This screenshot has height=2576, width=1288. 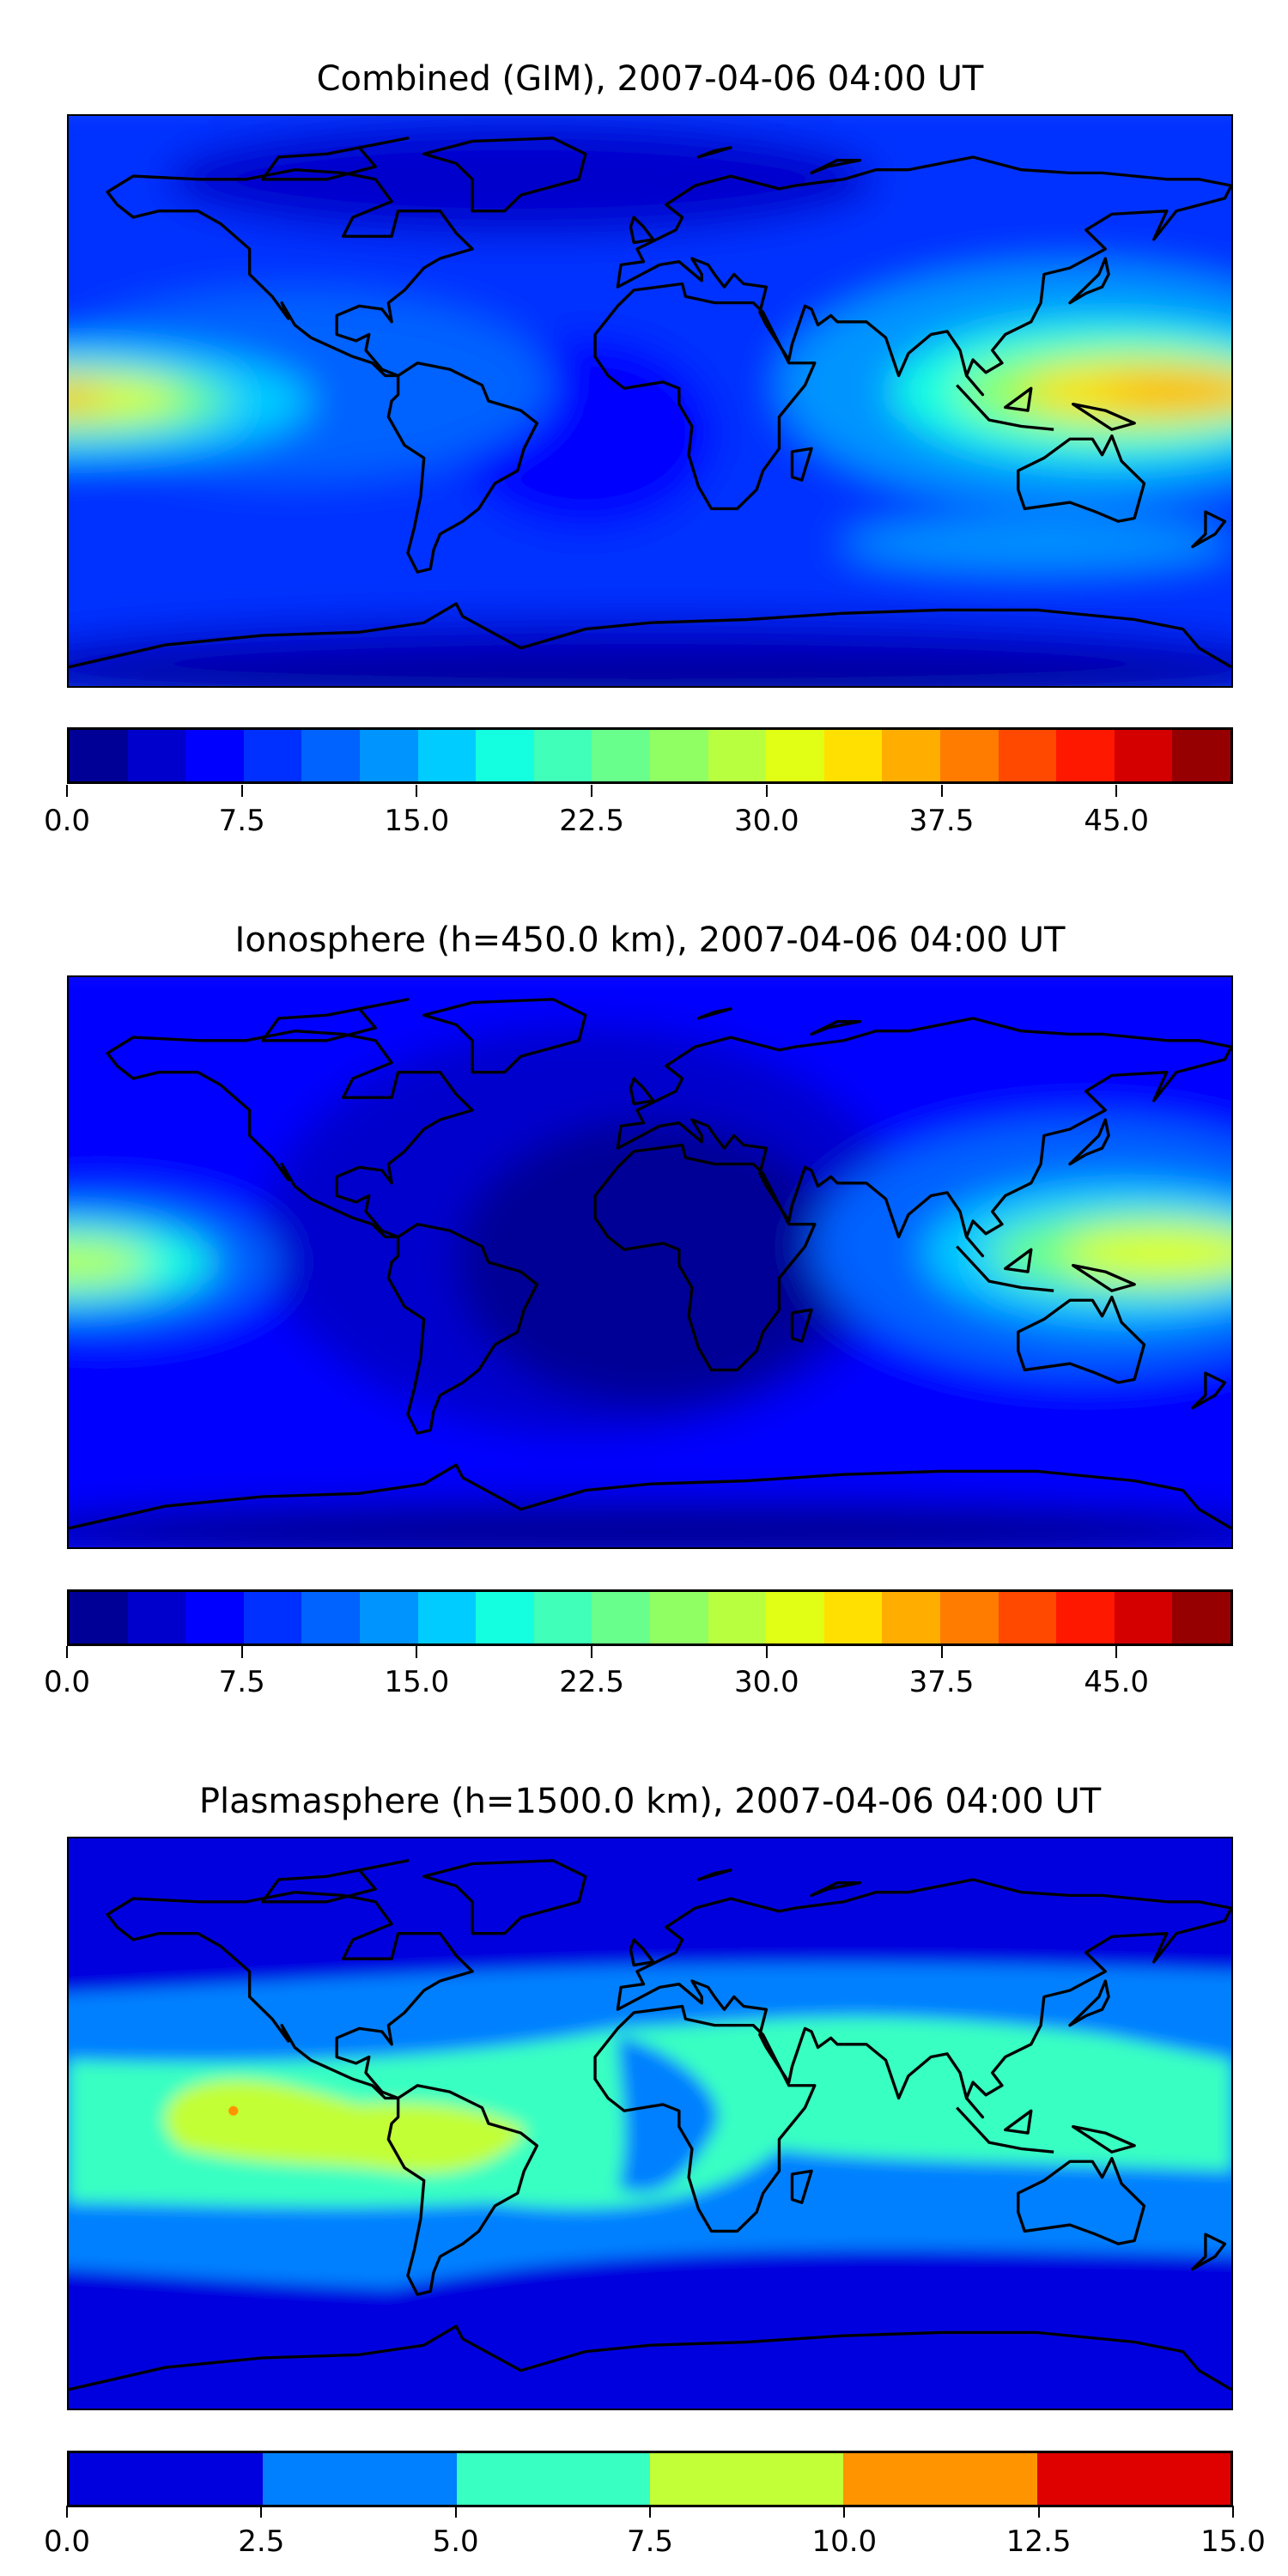 I want to click on colorbar-tick-label: 37.5, so click(x=941, y=821).